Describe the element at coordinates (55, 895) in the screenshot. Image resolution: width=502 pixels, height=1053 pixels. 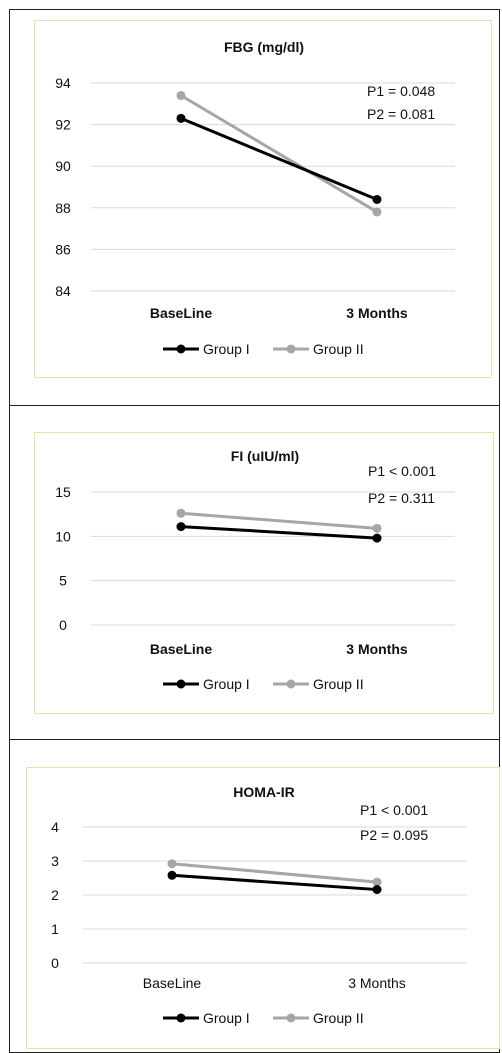
I see `y-tick-label: 2` at that location.